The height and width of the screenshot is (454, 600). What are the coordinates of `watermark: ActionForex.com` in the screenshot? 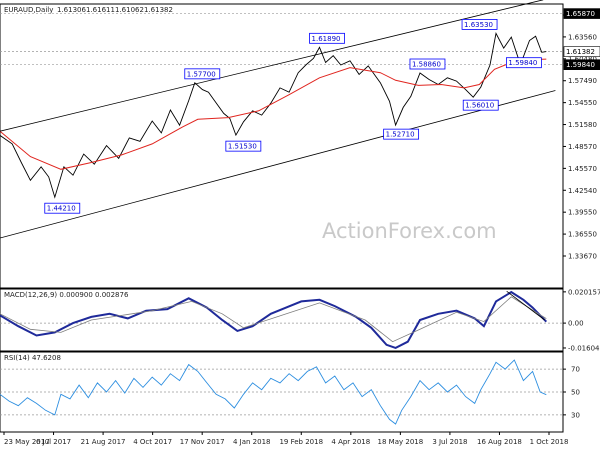 It's located at (409, 231).